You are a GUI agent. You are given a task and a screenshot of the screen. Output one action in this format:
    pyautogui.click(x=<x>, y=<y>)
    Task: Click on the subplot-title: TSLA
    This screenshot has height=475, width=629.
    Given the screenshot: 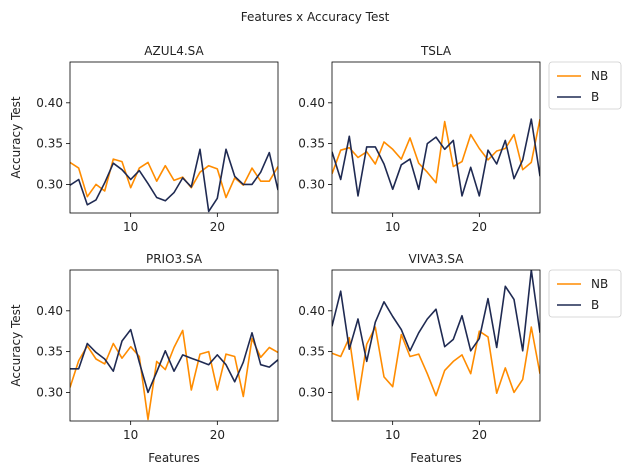 What is the action you would take?
    pyautogui.click(x=436, y=51)
    